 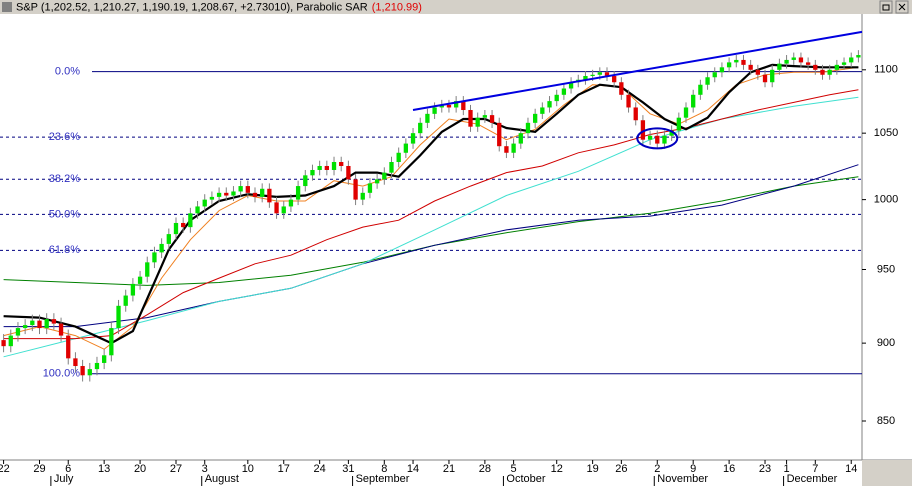 What do you see at coordinates (456, 7) in the screenshot?
I see `title-bar` at bounding box center [456, 7].